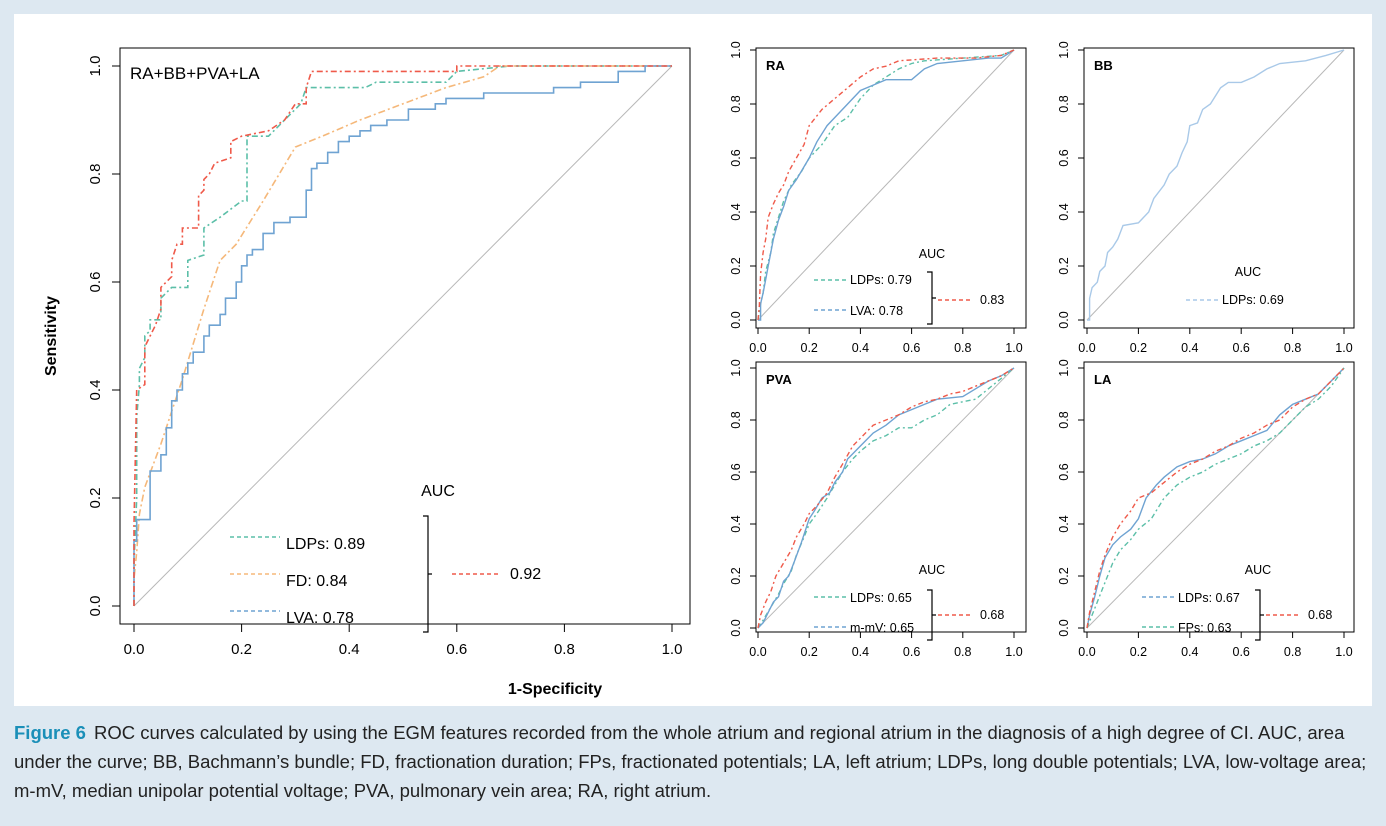 The width and height of the screenshot is (1386, 826). What do you see at coordinates (195, 73) in the screenshot?
I see `chart-title: RA+BB+PVA+LA` at bounding box center [195, 73].